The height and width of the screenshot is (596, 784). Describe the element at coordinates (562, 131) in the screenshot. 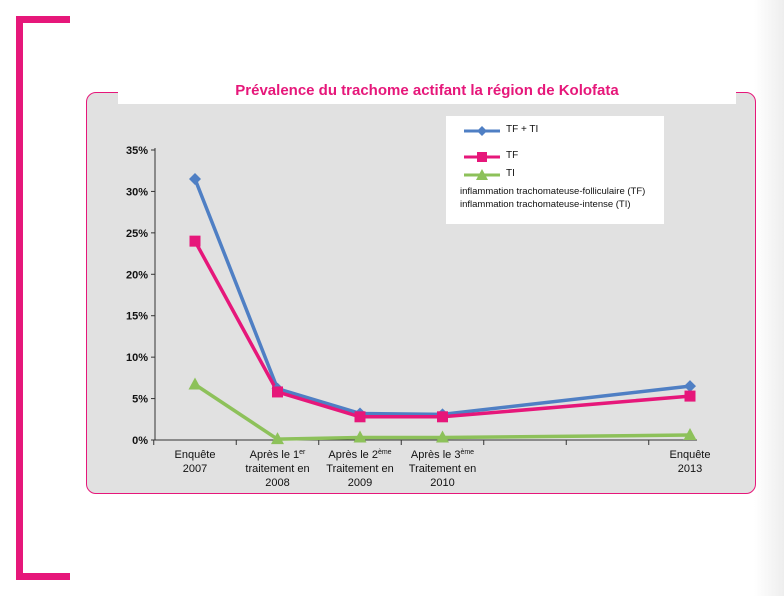

I see `legend-item-tf-ti: TF + TI` at that location.